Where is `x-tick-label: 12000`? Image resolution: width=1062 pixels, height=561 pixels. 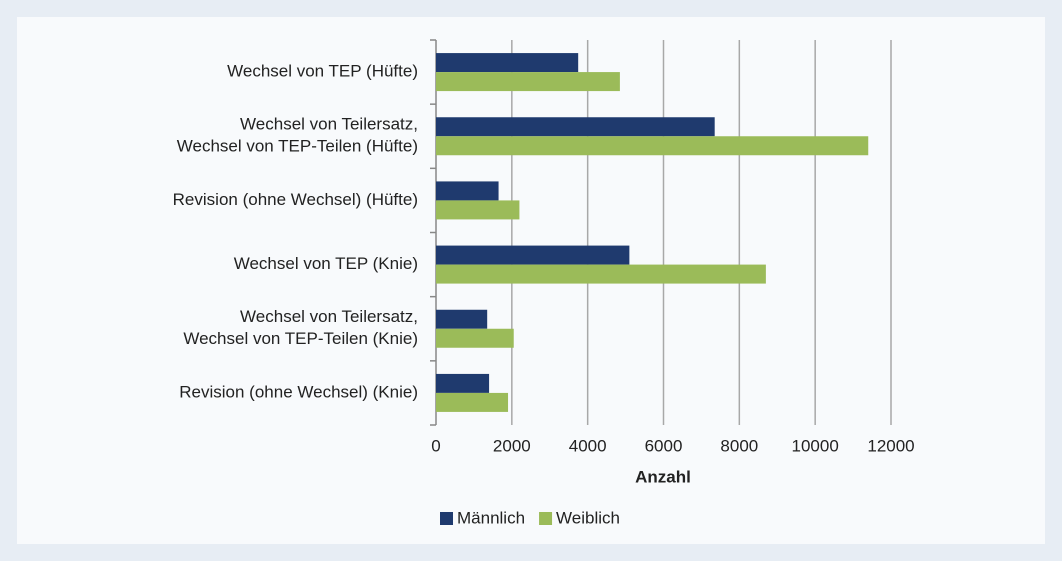
x-tick-label: 12000 is located at coordinates (890, 445).